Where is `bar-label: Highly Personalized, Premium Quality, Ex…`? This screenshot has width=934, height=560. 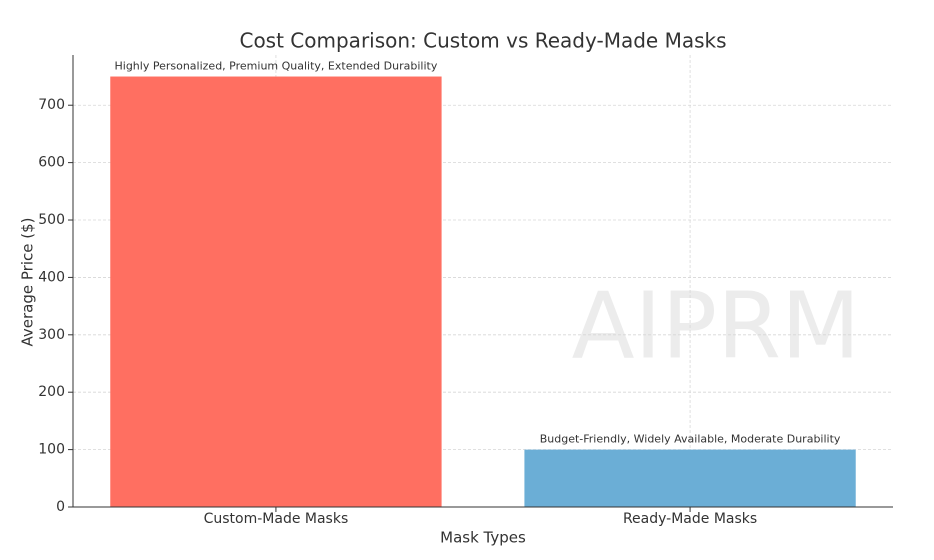 bar-label: Highly Personalized, Premium Quality, Ex… is located at coordinates (276, 66).